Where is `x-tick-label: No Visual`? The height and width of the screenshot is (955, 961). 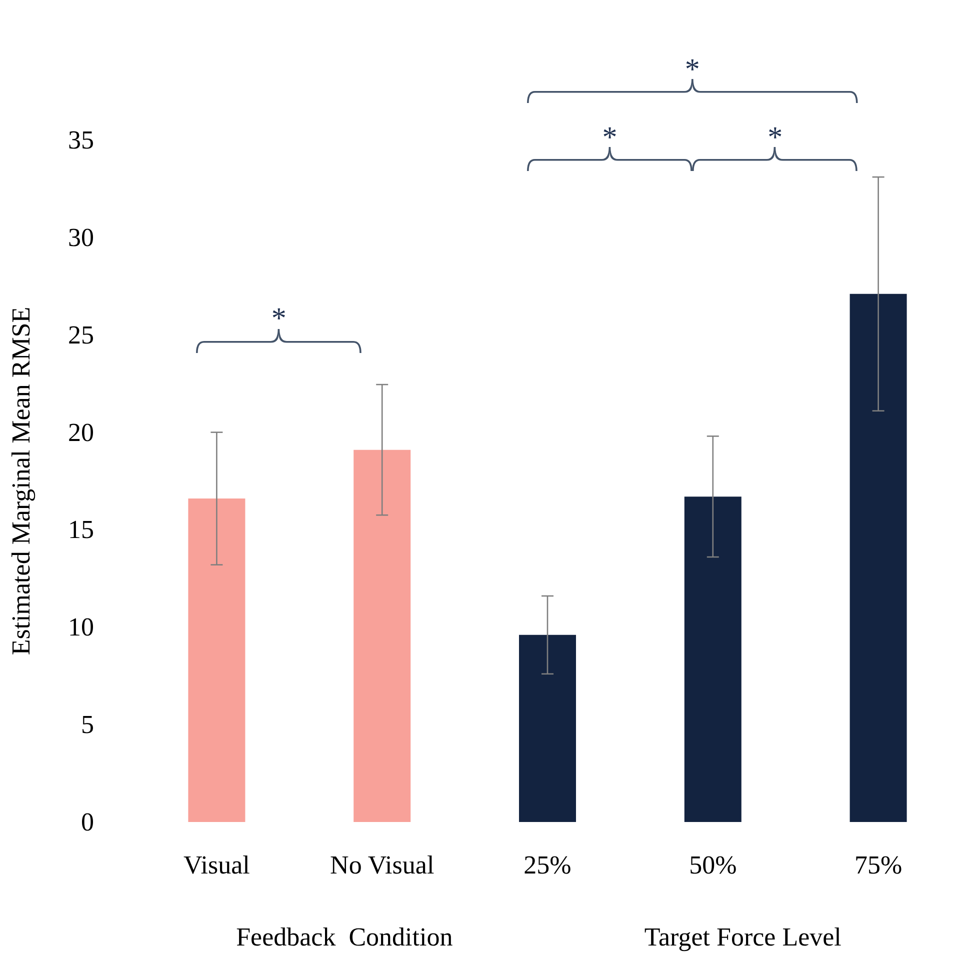 x-tick-label: No Visual is located at coordinates (382, 865).